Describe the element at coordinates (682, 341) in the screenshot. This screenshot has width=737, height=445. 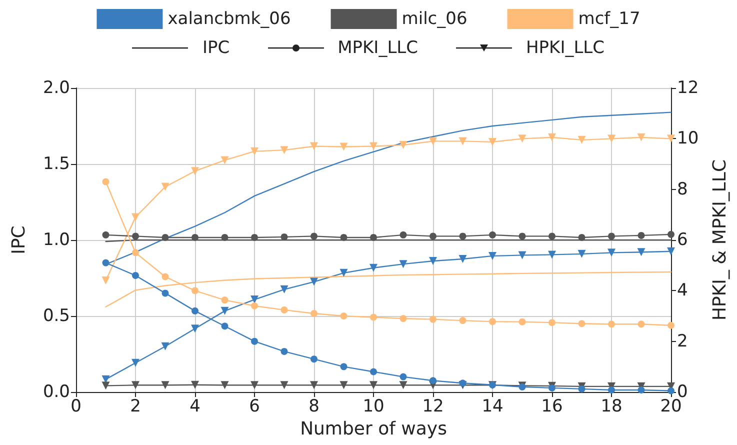
I see `y2-tick-label: 2` at that location.